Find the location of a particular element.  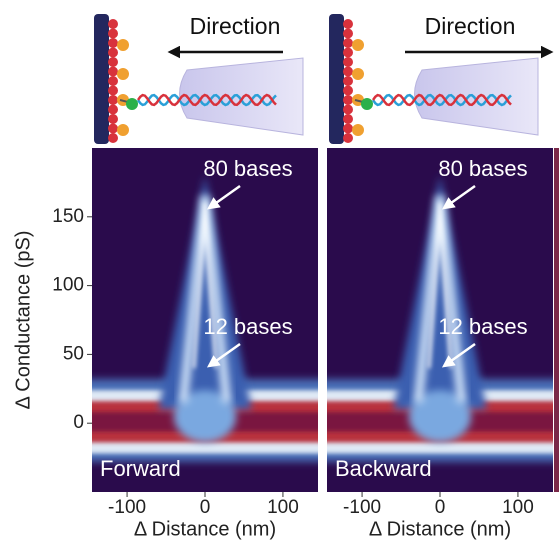

colorbar-edge is located at coordinates (556, 320).